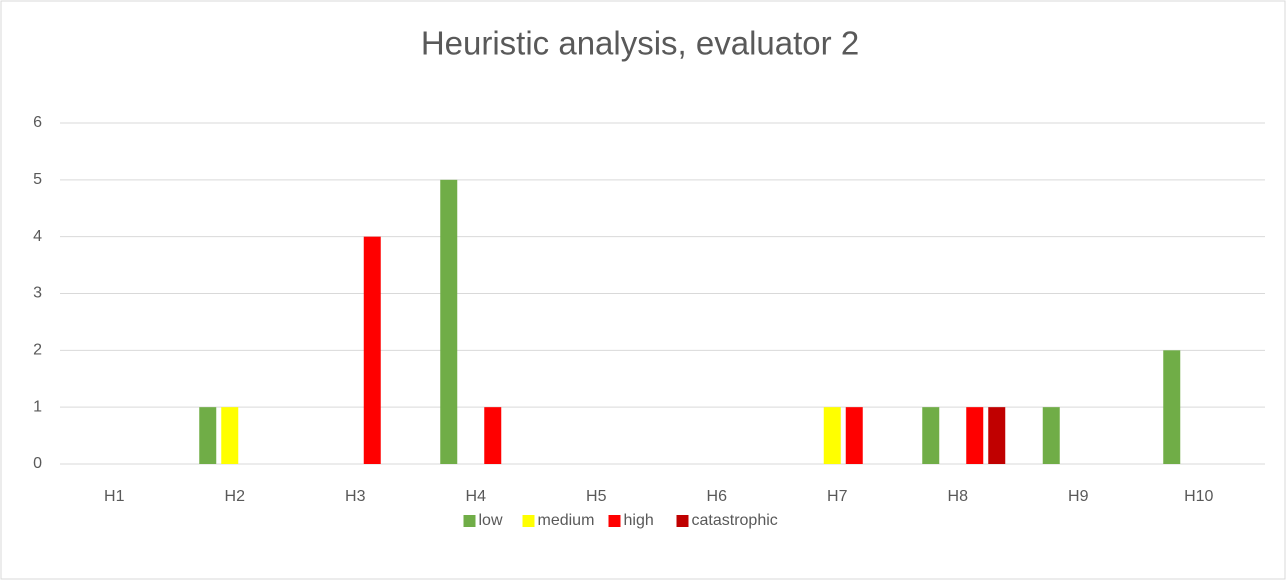 The image size is (1286, 580). Describe the element at coordinates (114, 496) in the screenshot. I see `x-tick-label: H1` at that location.